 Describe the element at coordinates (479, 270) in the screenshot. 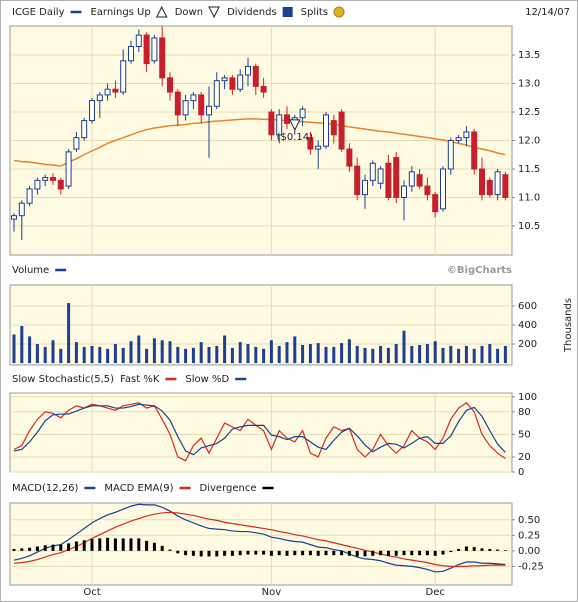

I see `credit: ©BigCharts` at that location.